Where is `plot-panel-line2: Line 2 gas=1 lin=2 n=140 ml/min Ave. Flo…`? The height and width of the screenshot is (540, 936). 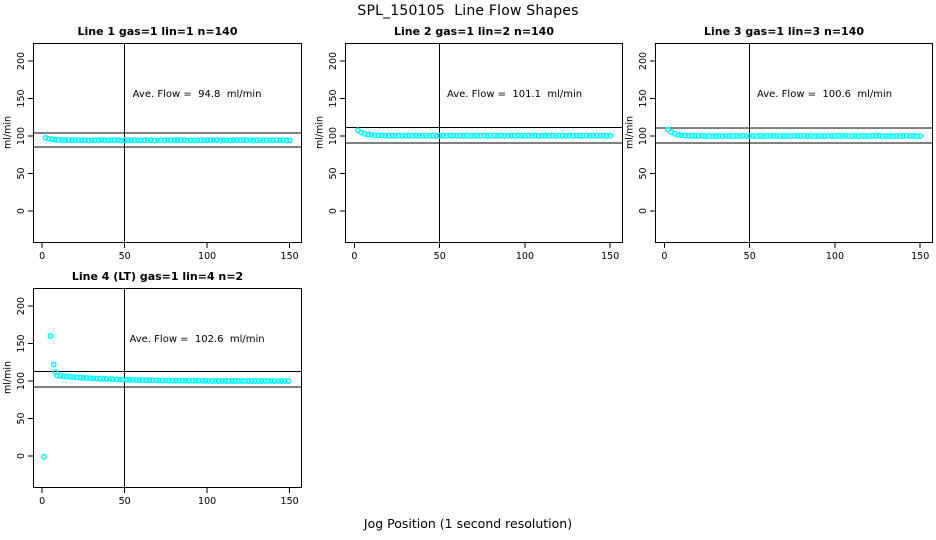 plot-panel-line2: Line 2 gas=1 lin=2 n=140 ml/min Ave. Flo… is located at coordinates (469, 143).